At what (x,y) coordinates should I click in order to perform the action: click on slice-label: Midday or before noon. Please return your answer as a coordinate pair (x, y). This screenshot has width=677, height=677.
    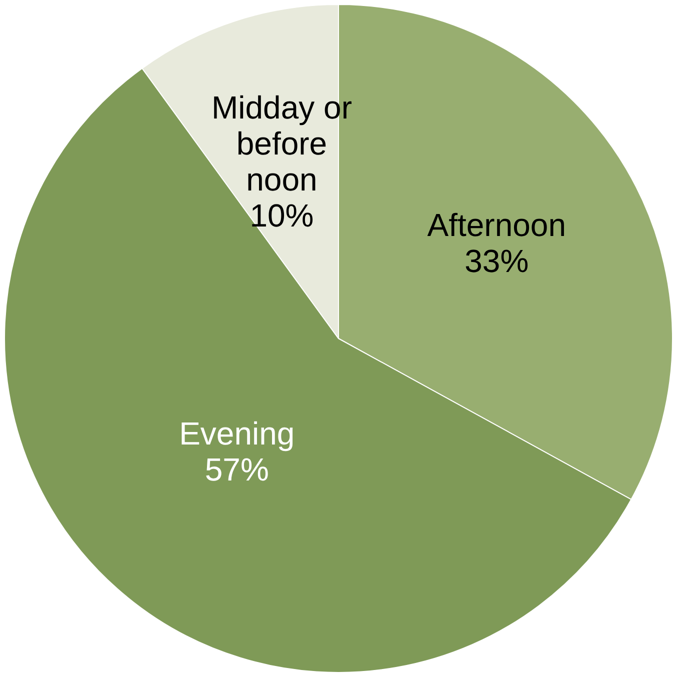
    Looking at the image, I should click on (281, 144).